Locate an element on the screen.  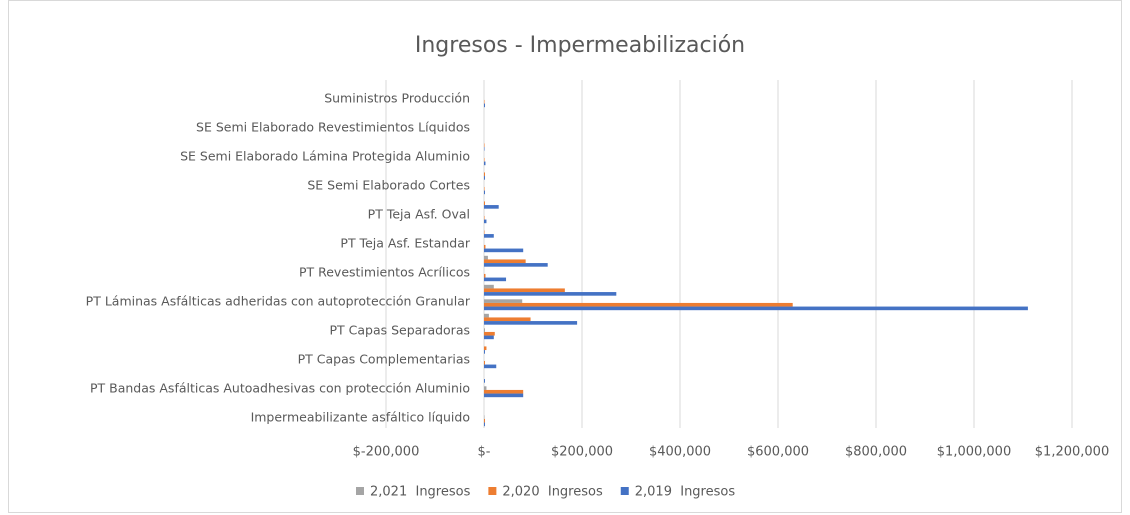
y-tick-label: PT Capas Separadoras is located at coordinates (399, 329).